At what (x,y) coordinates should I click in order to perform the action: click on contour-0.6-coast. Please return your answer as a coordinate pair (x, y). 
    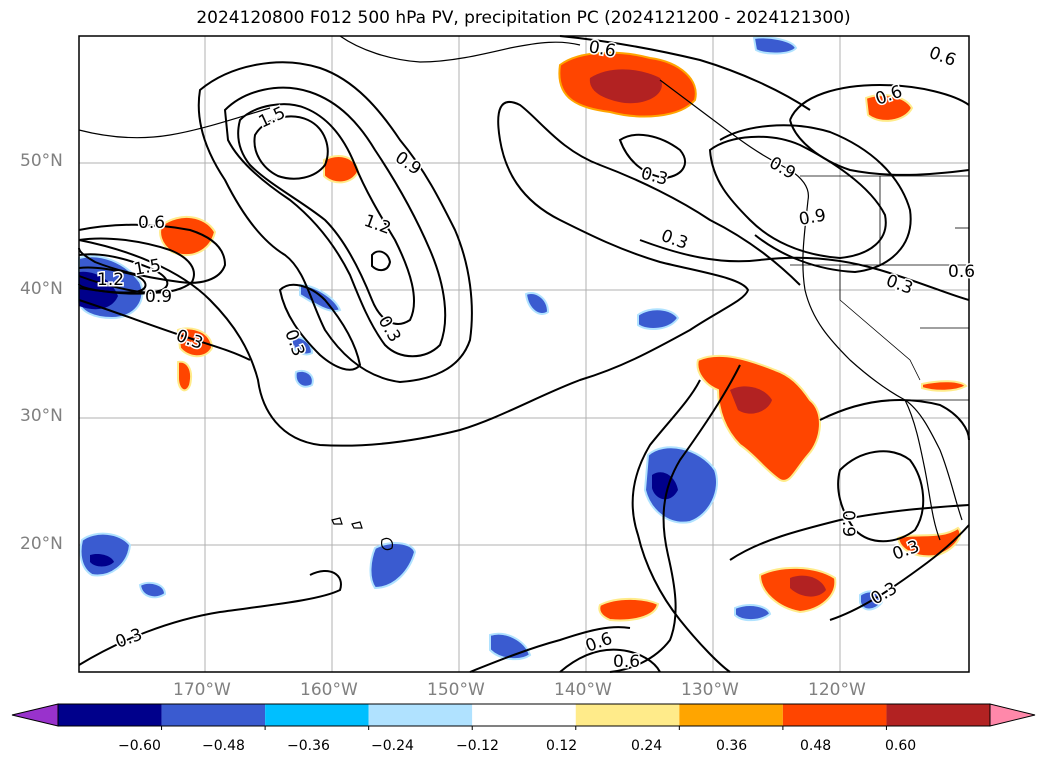
    Looking at the image, I should click on (815, 199).